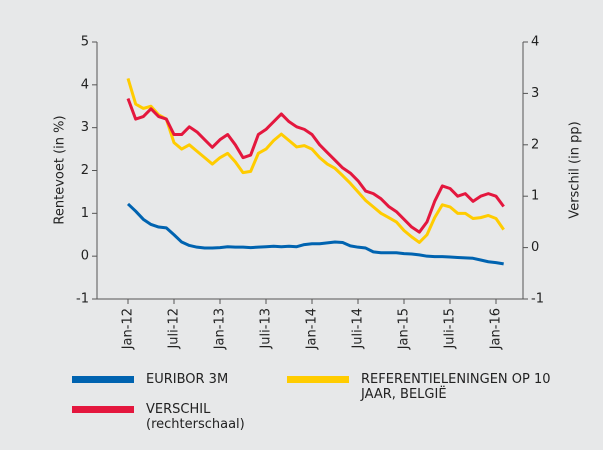 Image resolution: width=603 pixels, height=450 pixels. What do you see at coordinates (187, 379) in the screenshot?
I see `legend-label: EURIBOR 3M` at bounding box center [187, 379].